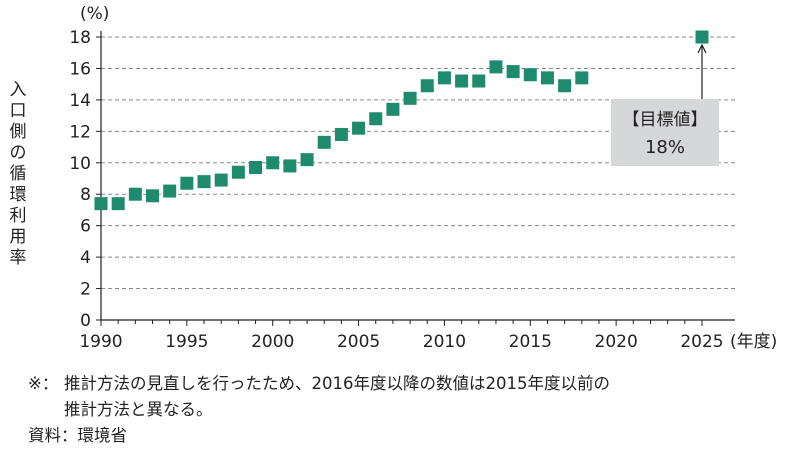 This screenshot has height=457, width=800. Describe the element at coordinates (85, 195) in the screenshot. I see `y-tick-label: 8` at that location.